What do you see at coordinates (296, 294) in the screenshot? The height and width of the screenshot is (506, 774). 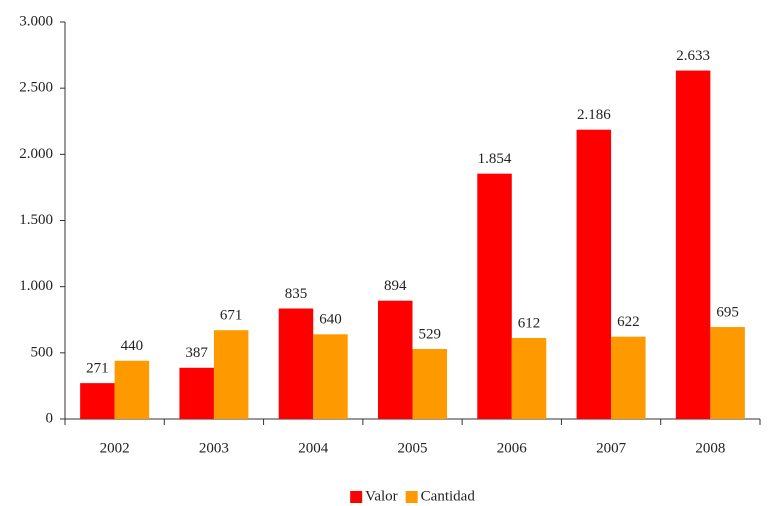 I see `value-label: 835` at bounding box center [296, 294].